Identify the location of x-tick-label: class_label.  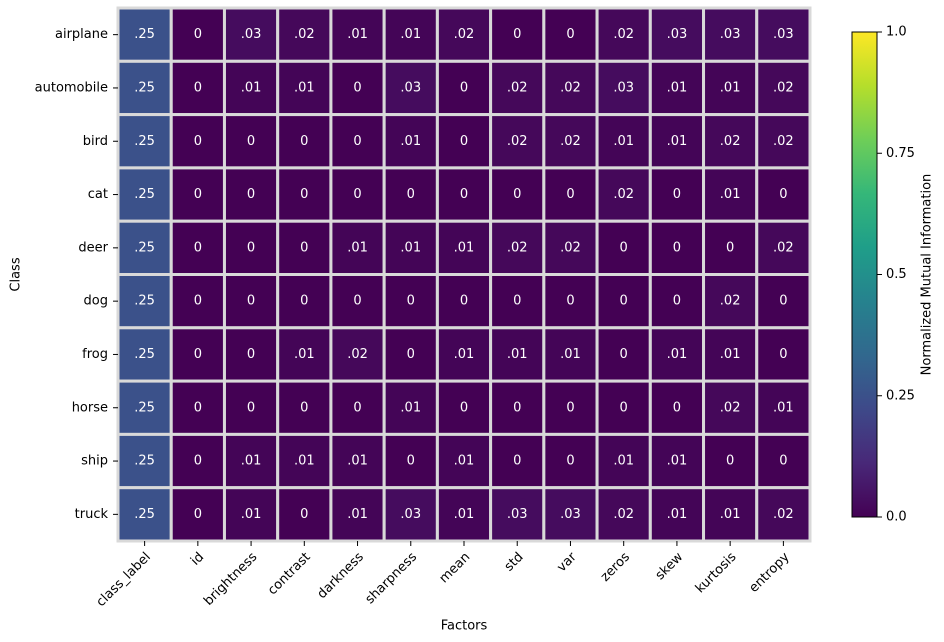
(124, 580).